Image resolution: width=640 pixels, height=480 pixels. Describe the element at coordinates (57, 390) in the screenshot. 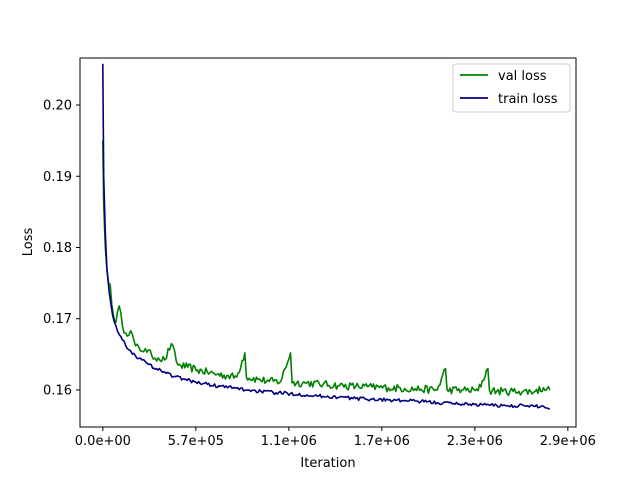

I see `y-tick-label: 0.16` at that location.